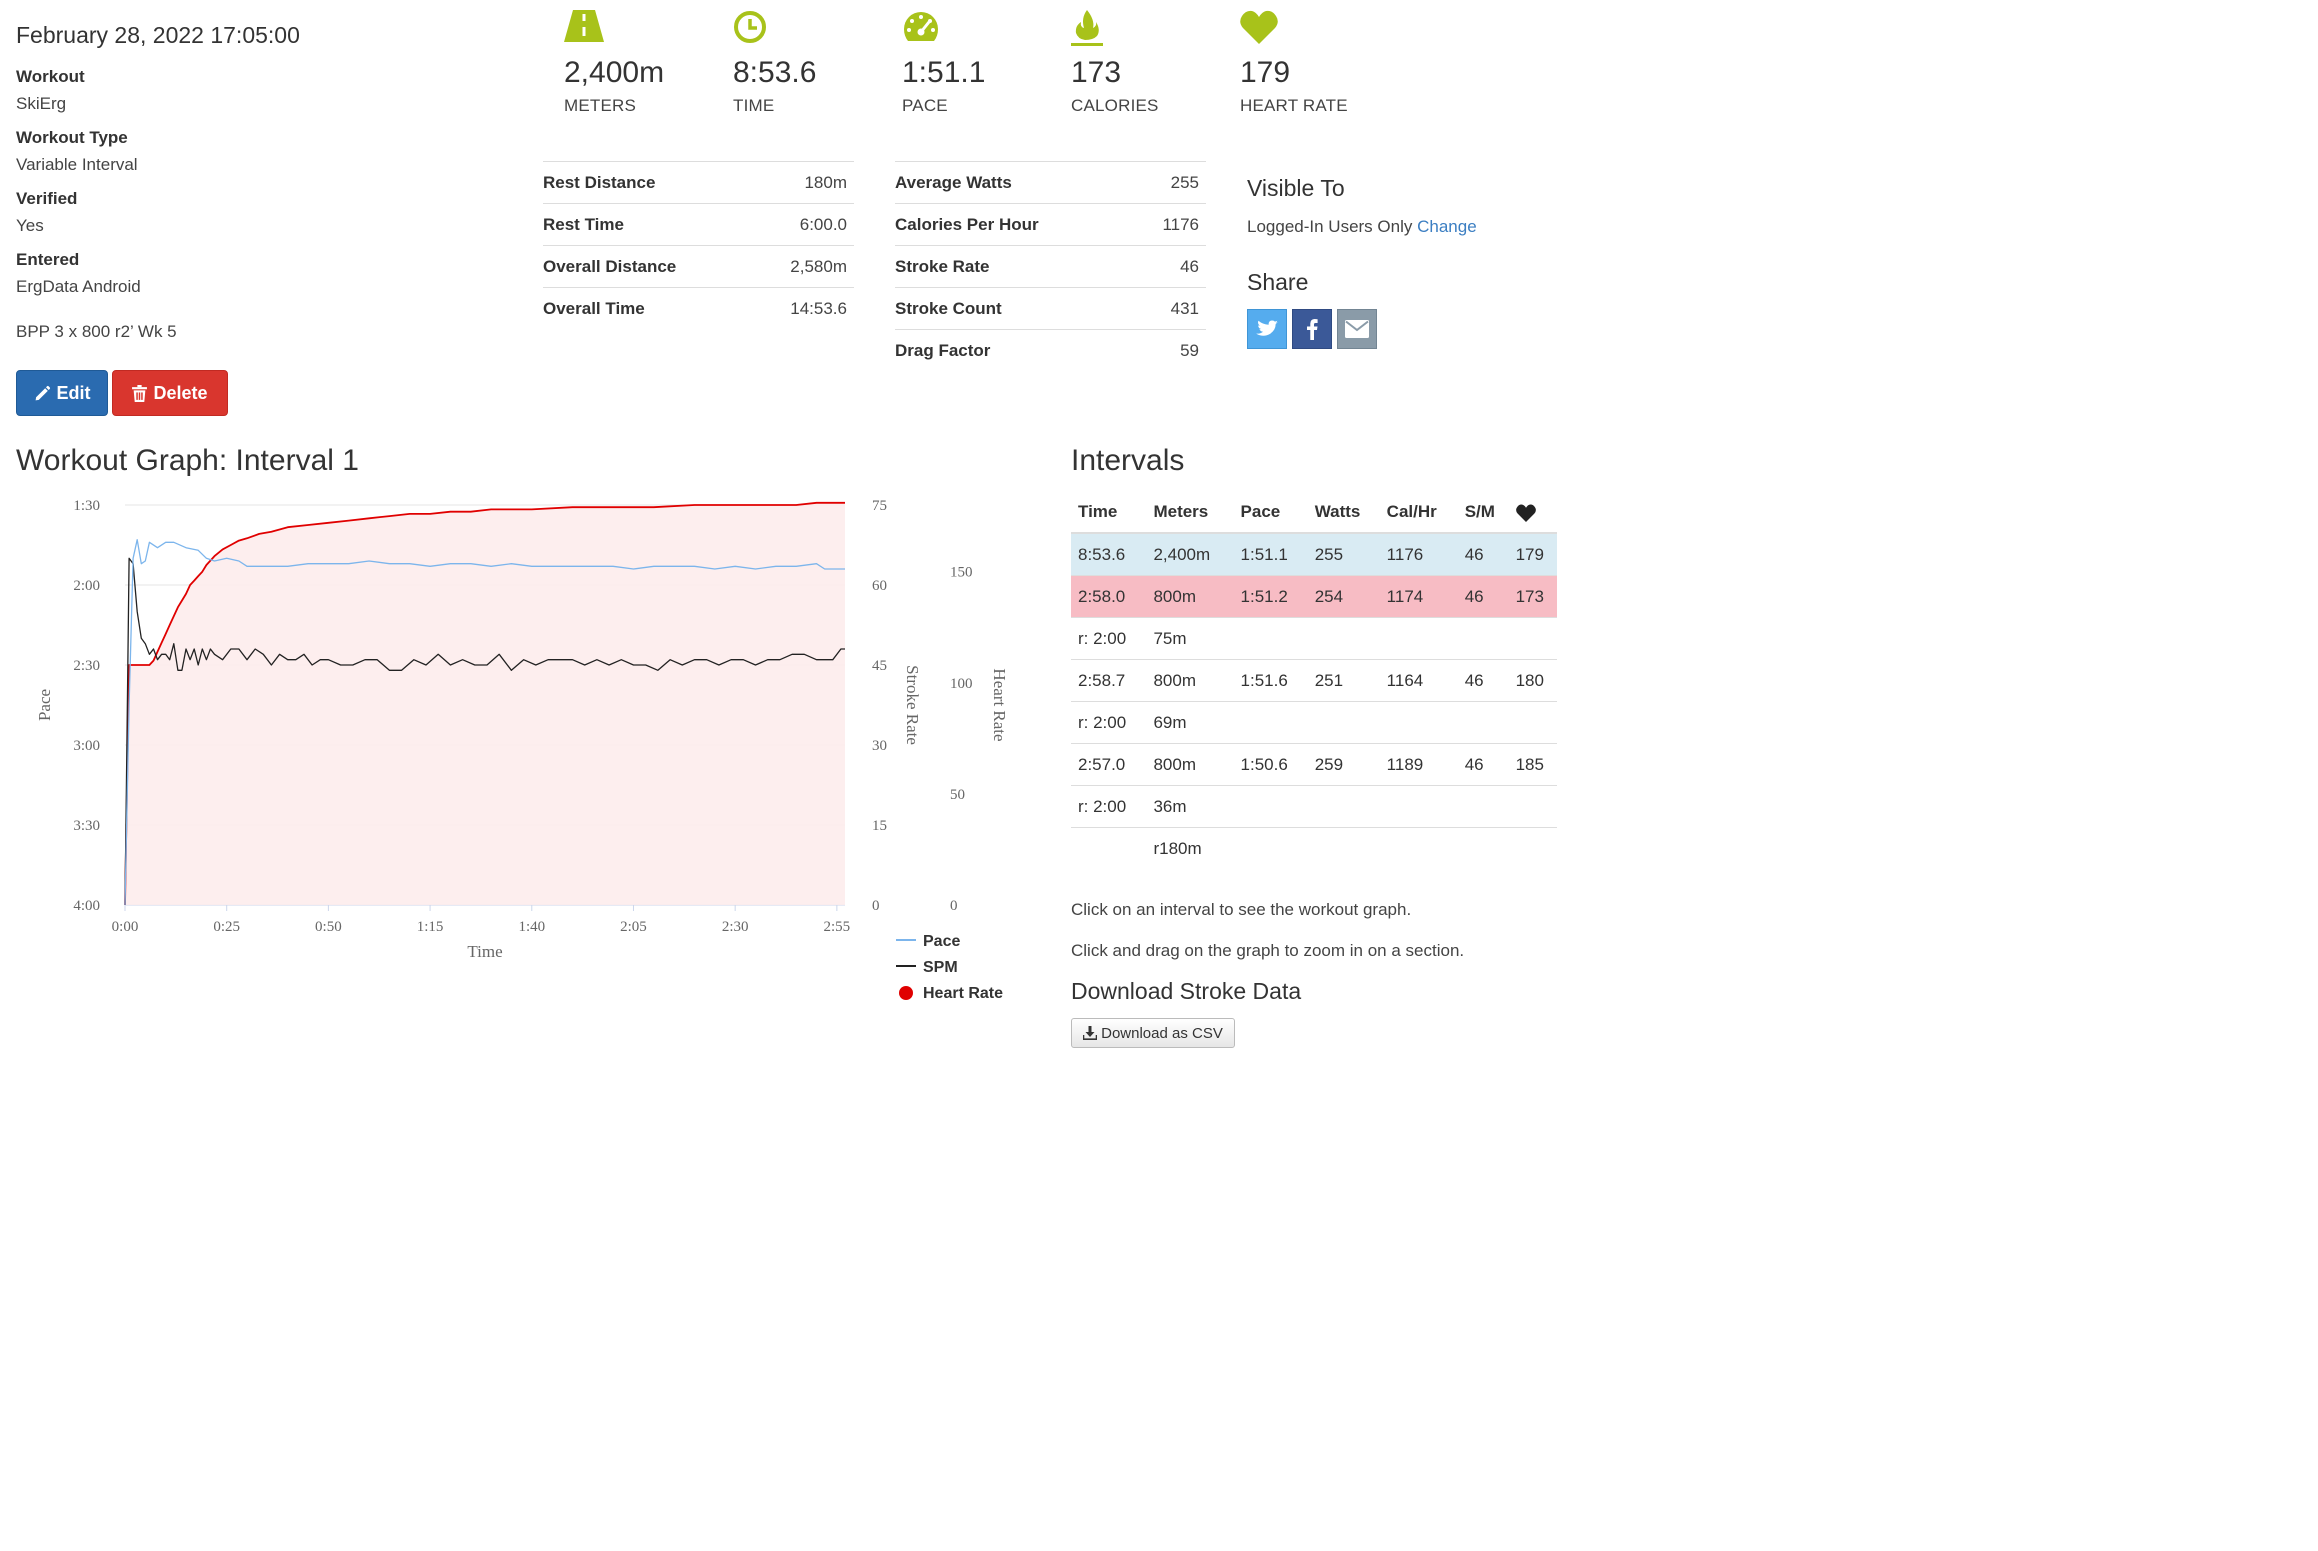 The width and height of the screenshot is (2318, 1551). What do you see at coordinates (808, 63) in the screenshot?
I see `stat-time: 8:53.6 TIME` at bounding box center [808, 63].